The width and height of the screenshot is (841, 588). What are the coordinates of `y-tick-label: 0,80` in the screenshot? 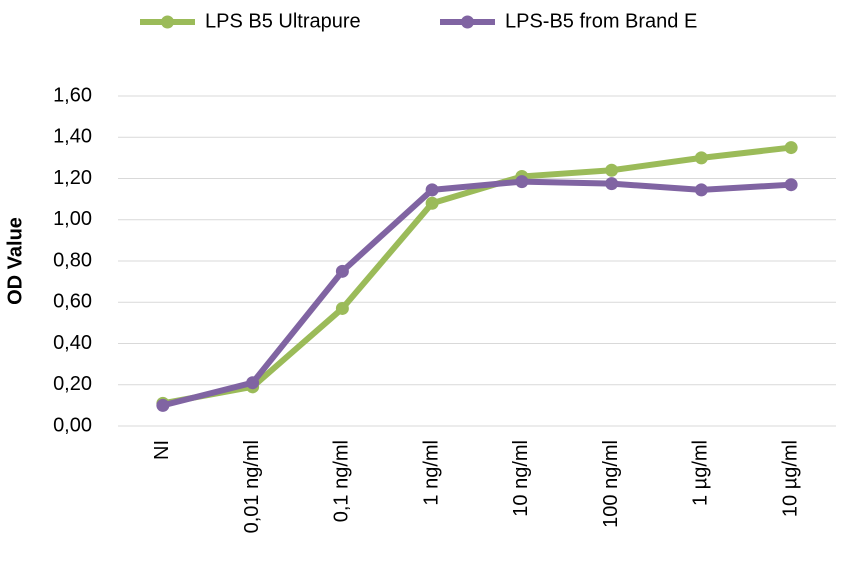 It's located at (72, 260).